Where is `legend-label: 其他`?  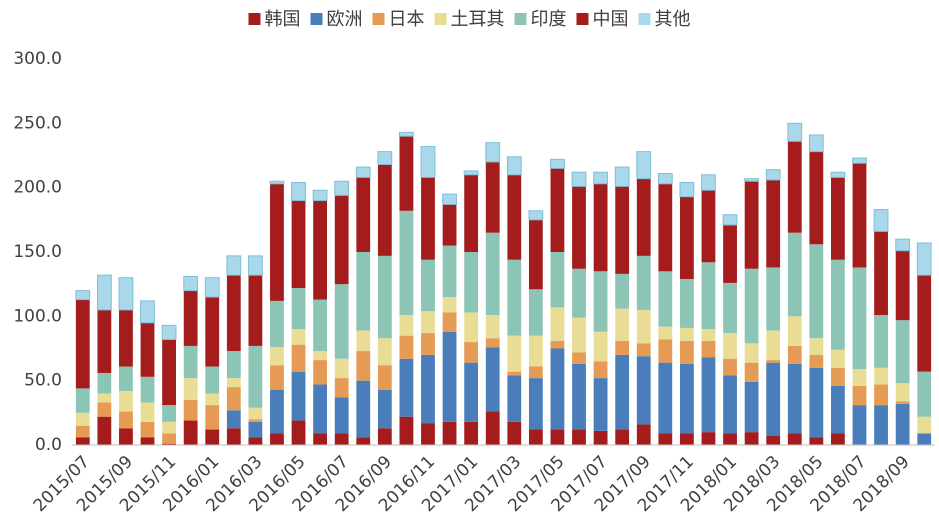
legend-label: 其他 is located at coordinates (673, 19).